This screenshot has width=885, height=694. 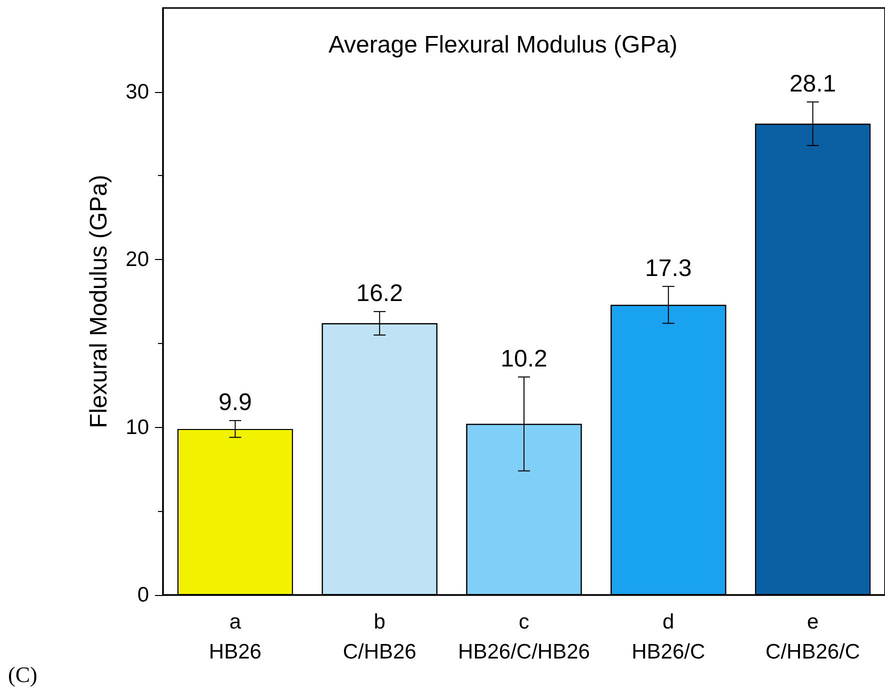 What do you see at coordinates (503, 45) in the screenshot?
I see `text: Average Flexural Modulus (GPa)` at bounding box center [503, 45].